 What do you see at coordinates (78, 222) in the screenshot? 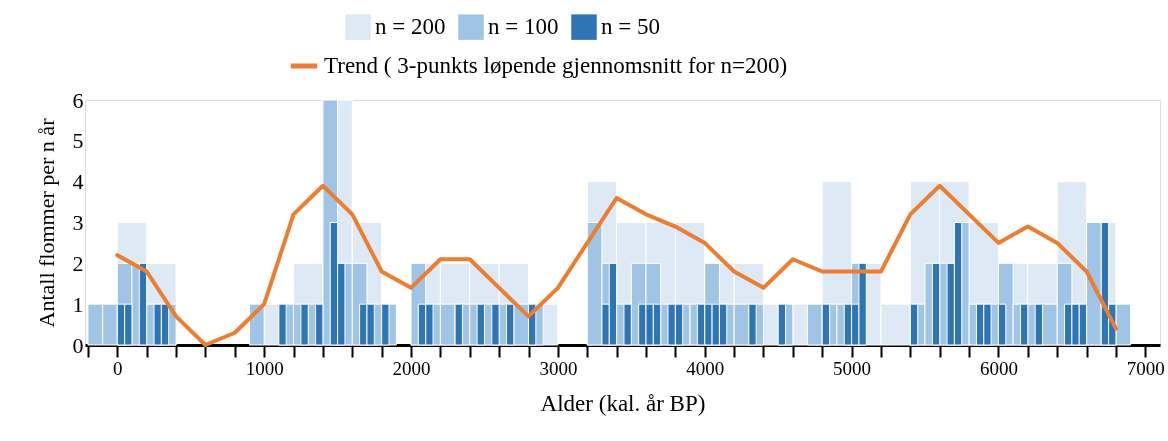
I see `y-tick-label: 3` at bounding box center [78, 222].